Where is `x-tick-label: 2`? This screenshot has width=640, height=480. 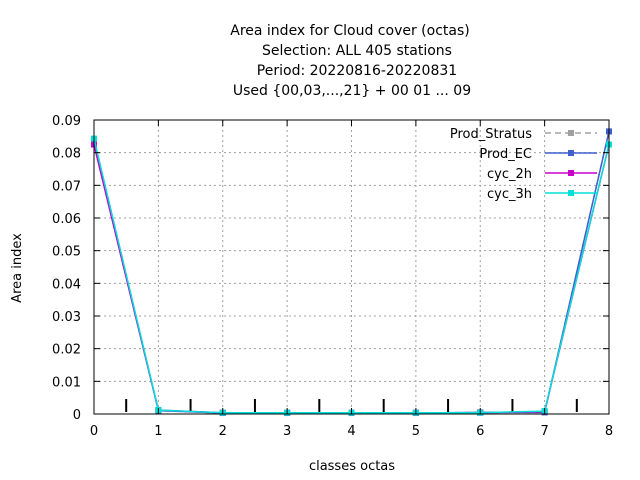 x-tick-label: 2 is located at coordinates (223, 431).